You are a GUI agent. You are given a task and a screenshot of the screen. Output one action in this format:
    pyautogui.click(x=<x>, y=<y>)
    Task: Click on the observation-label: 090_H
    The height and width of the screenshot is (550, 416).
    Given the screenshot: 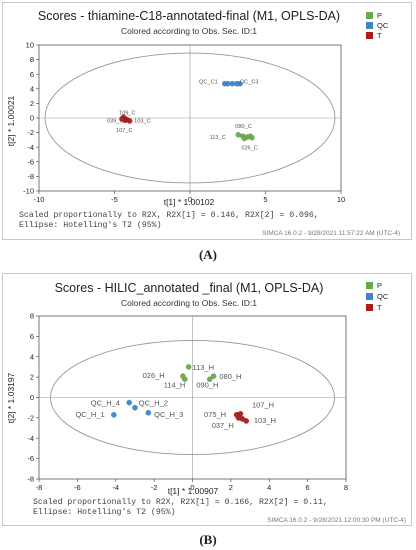 What is the action you would take?
    pyautogui.click(x=207, y=384)
    